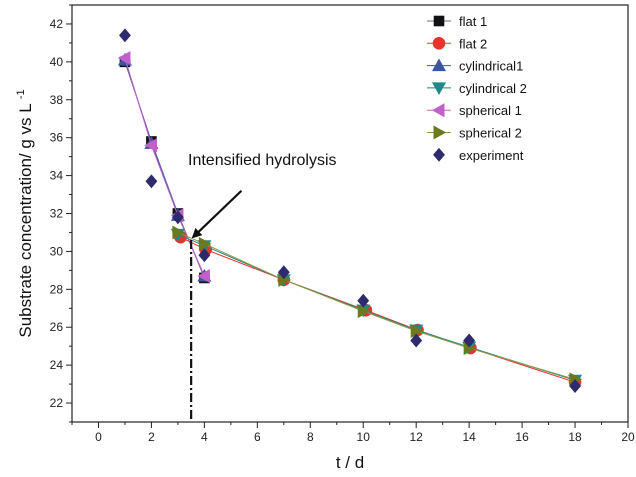 The image size is (636, 477). What do you see at coordinates (469, 437) in the screenshot?
I see `x-tick-label: 14` at bounding box center [469, 437].